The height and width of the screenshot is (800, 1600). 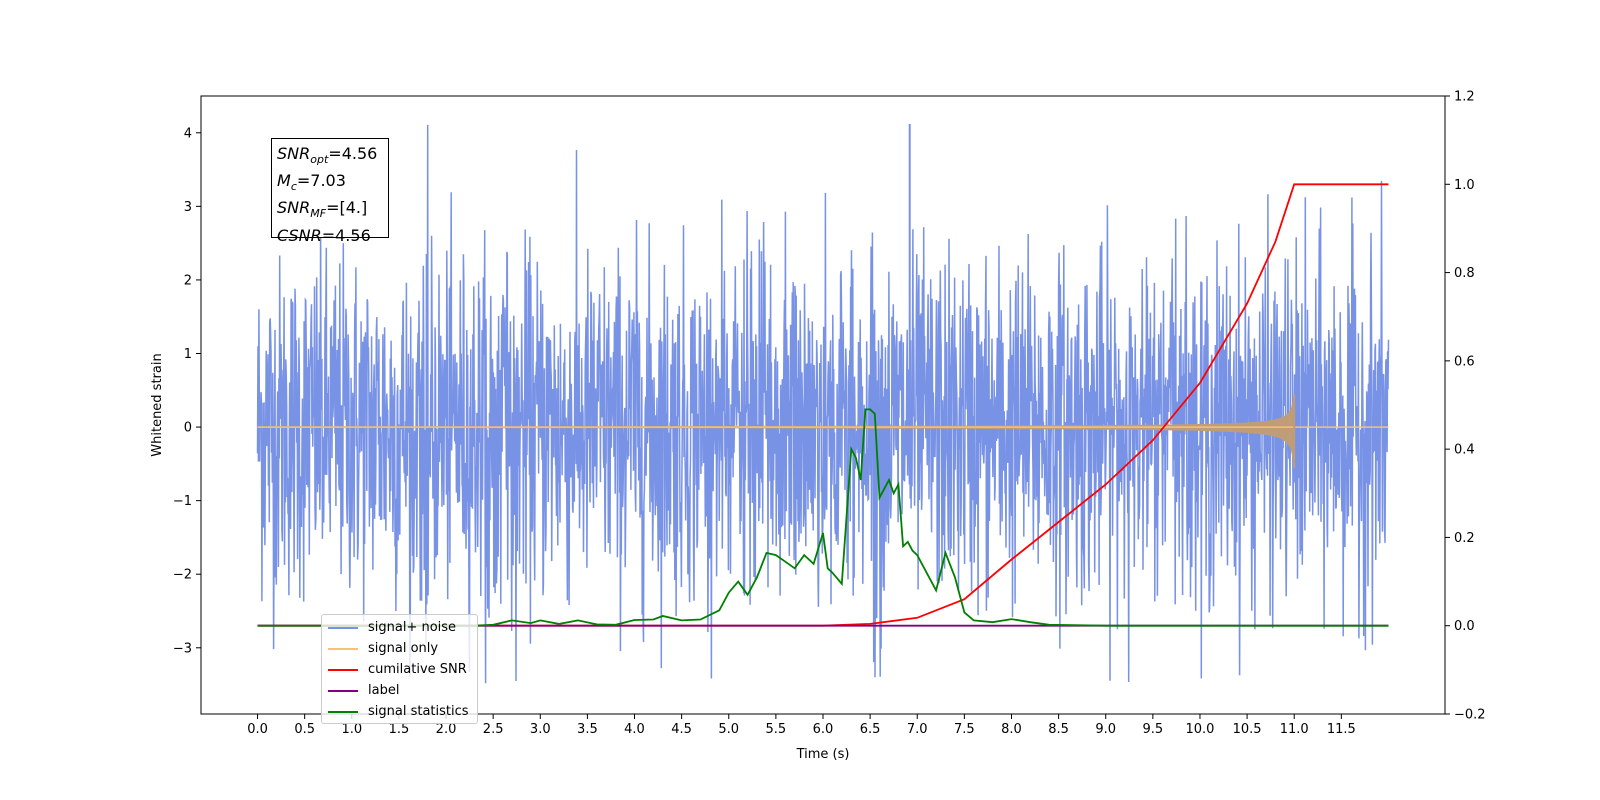 I want to click on y-axis-label: Whitened strain, so click(x=157, y=404).